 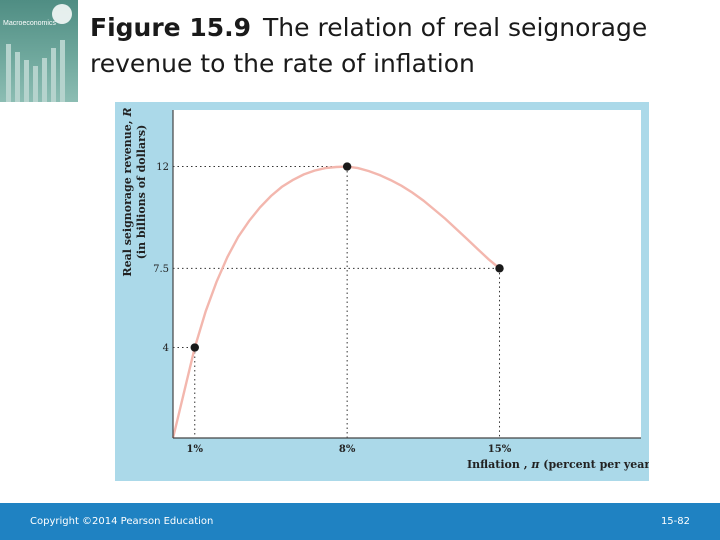 I want to click on footer-page-number: 15-82, so click(x=675, y=521).